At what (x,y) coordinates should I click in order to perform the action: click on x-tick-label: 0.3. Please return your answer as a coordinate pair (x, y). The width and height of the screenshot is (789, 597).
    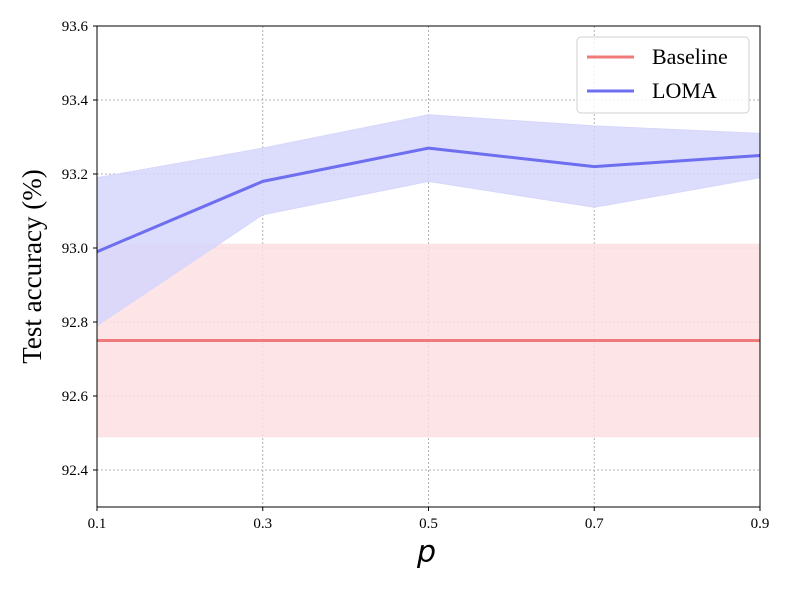
    Looking at the image, I should click on (262, 524).